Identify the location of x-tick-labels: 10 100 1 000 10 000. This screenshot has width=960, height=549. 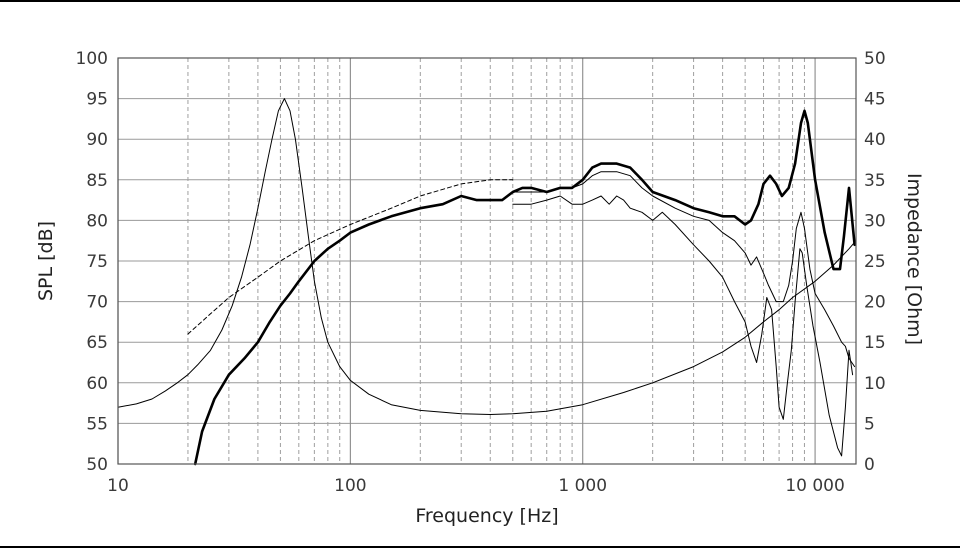
(476, 486).